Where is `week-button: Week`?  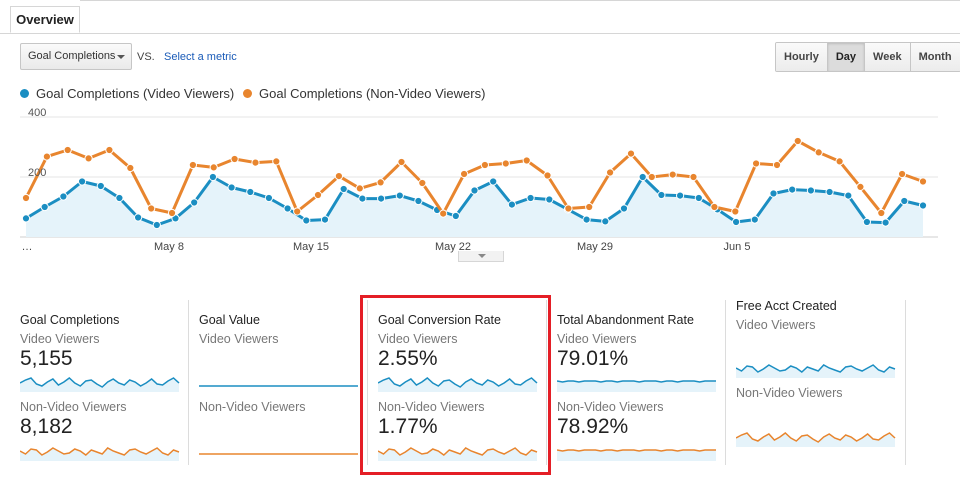
week-button: Week is located at coordinates (887, 57).